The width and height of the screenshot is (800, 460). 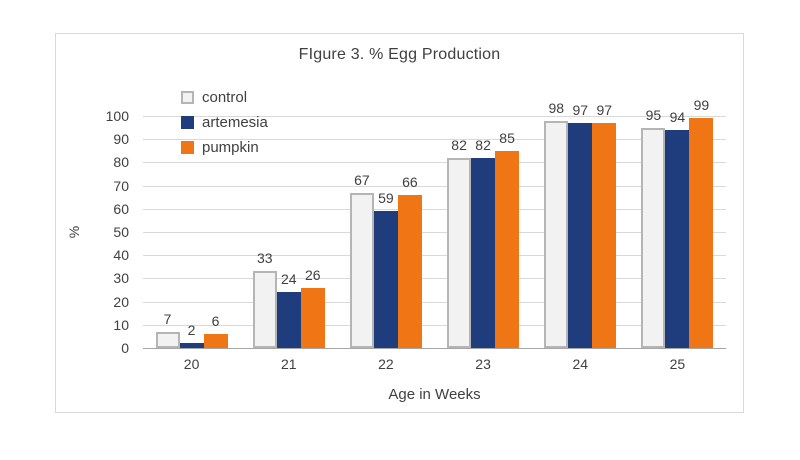 I want to click on y-axis-title: %, so click(x=74, y=232).